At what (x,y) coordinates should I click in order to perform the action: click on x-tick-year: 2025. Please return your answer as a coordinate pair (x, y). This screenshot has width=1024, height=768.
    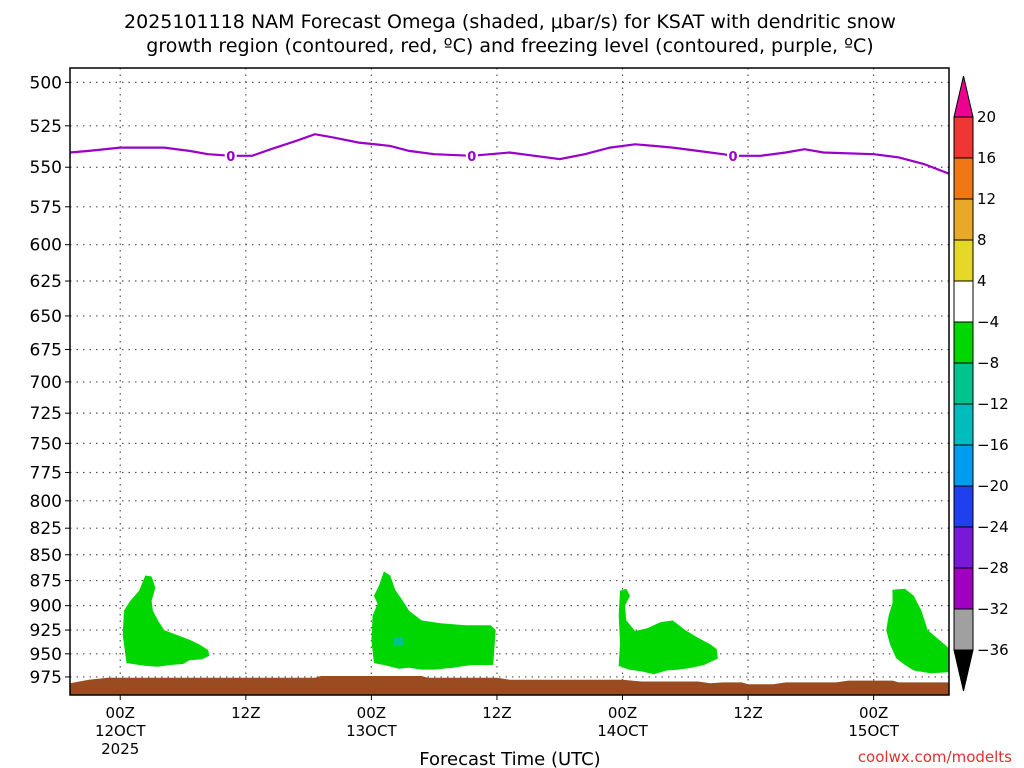
    Looking at the image, I should click on (120, 749).